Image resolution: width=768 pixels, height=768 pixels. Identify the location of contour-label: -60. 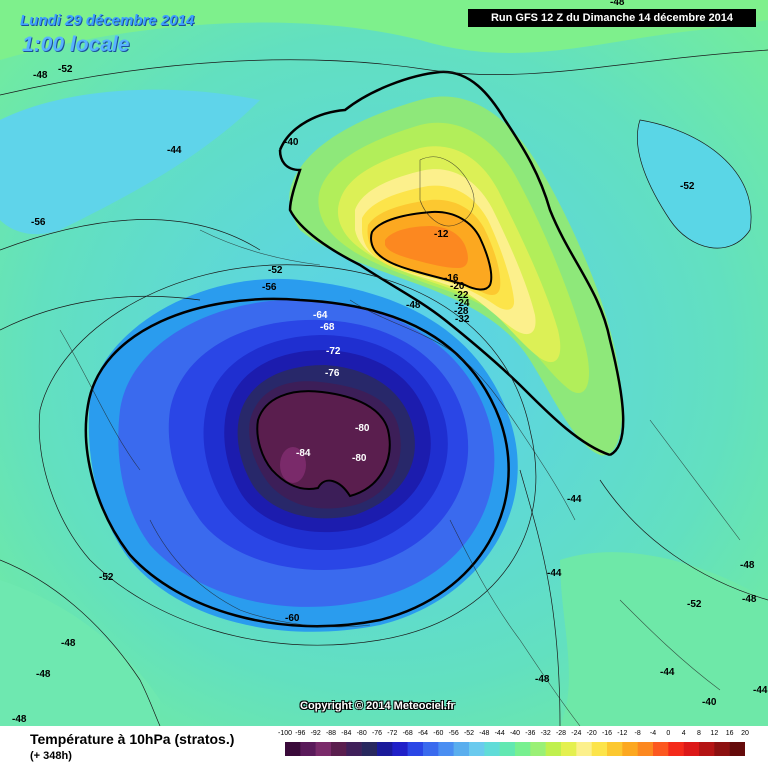
(292, 618).